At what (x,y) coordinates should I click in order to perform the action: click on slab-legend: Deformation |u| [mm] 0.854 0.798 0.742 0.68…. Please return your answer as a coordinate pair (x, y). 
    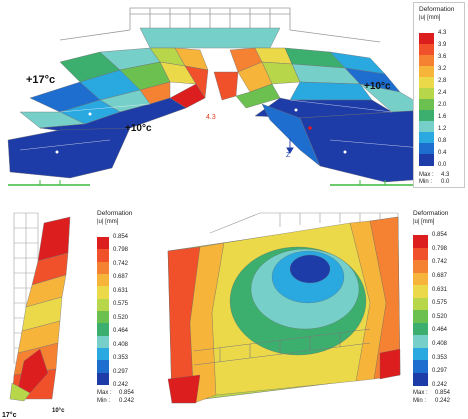
    Looking at the image, I should click on (436, 307).